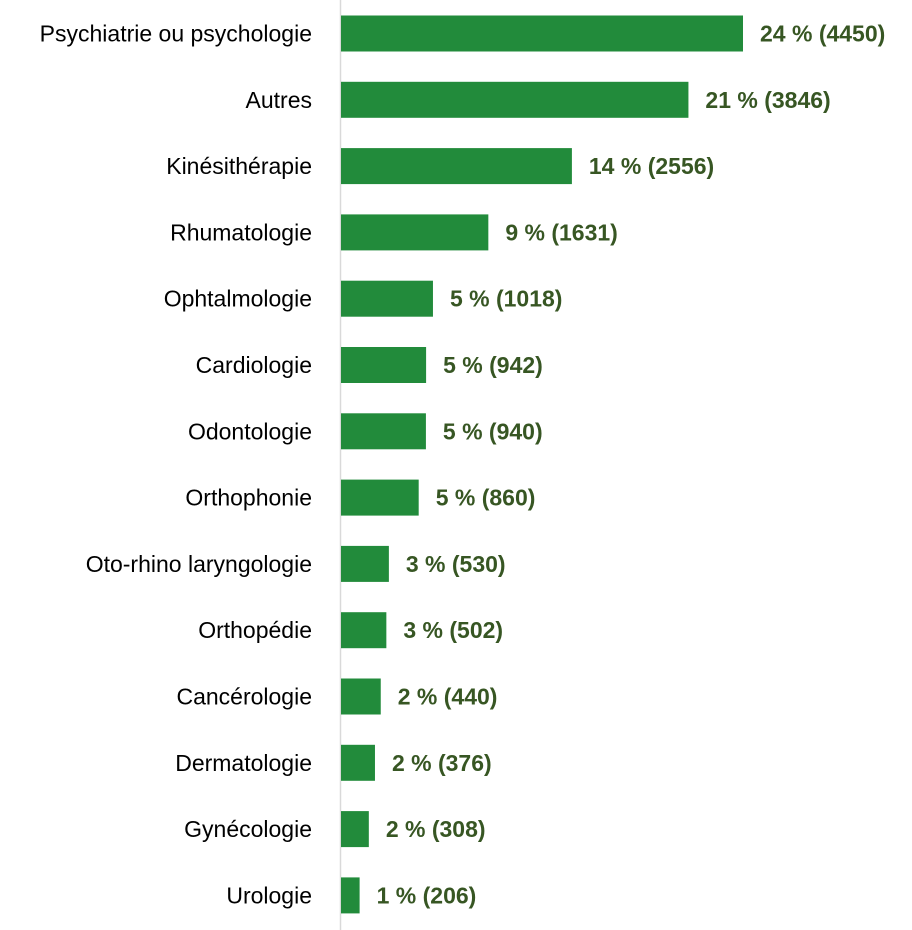 The width and height of the screenshot is (912, 930). Describe the element at coordinates (767, 100) in the screenshot. I see `data-label-autres: 21 % (3846)` at that location.